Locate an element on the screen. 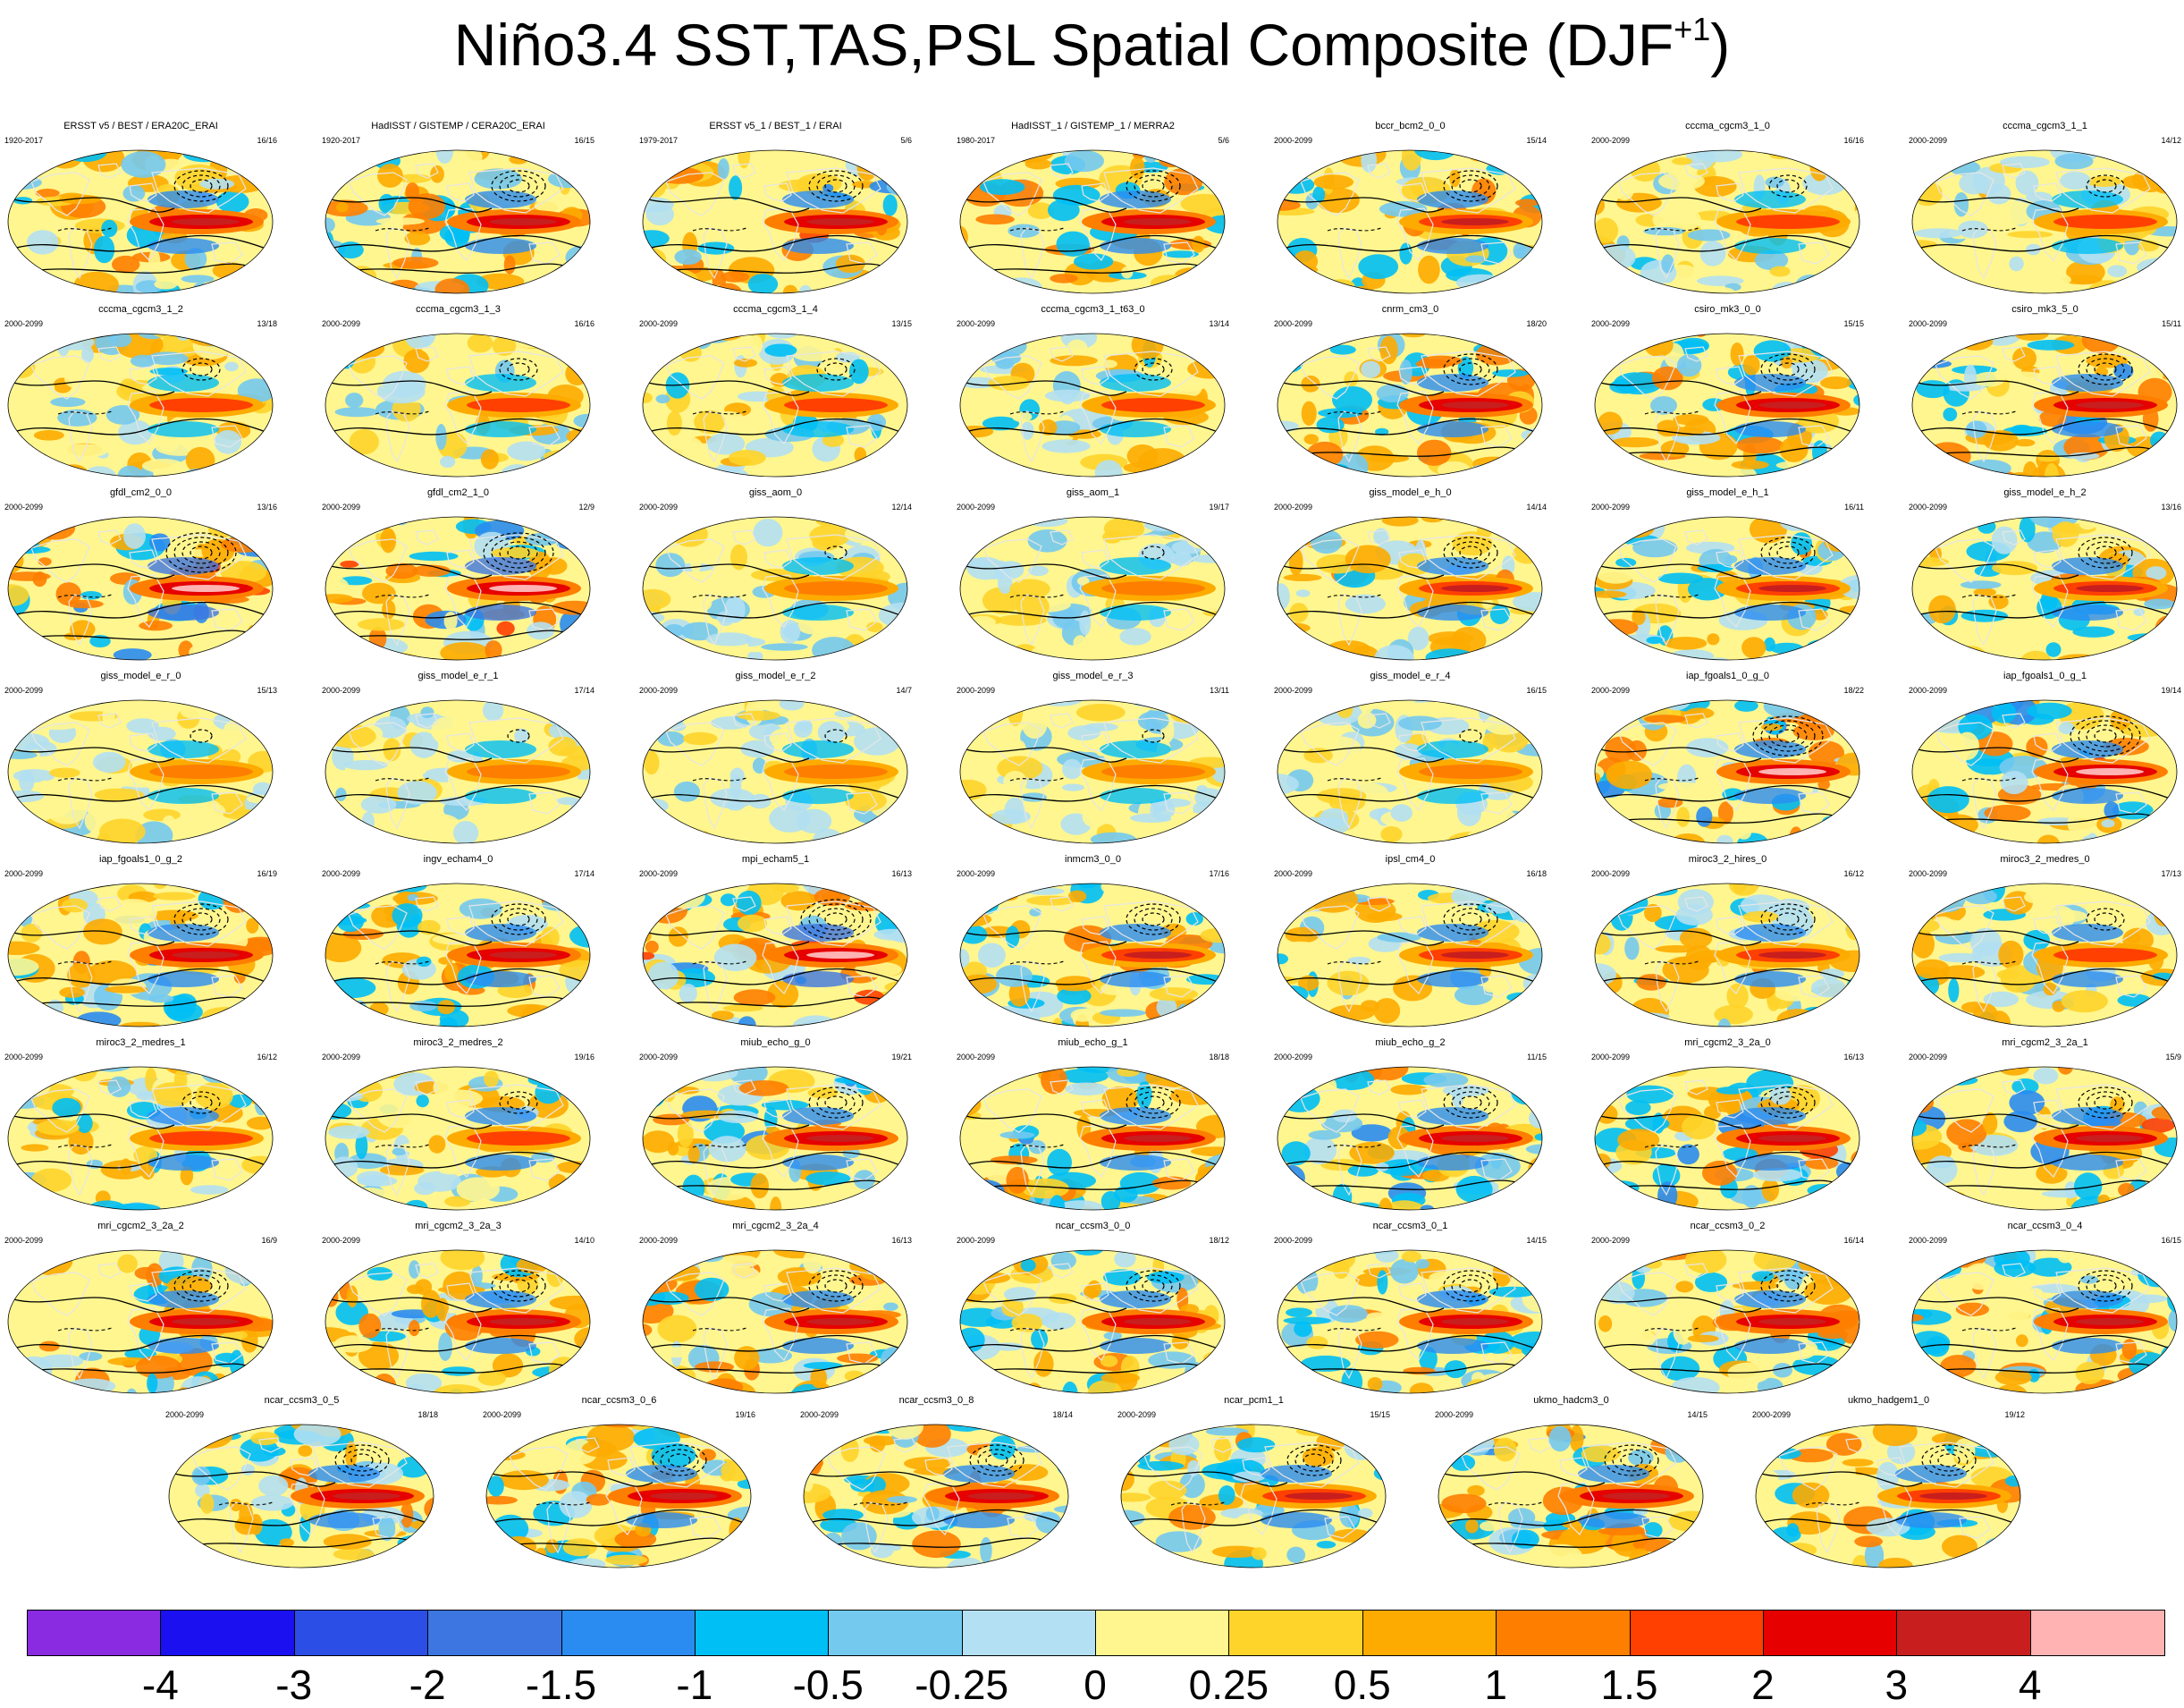 Image resolution: width=2184 pixels, height=1708 pixels. map-panel: mri_cgcm2_3_2a_3 2000-2099 14/10 is located at coordinates (458, 1310).